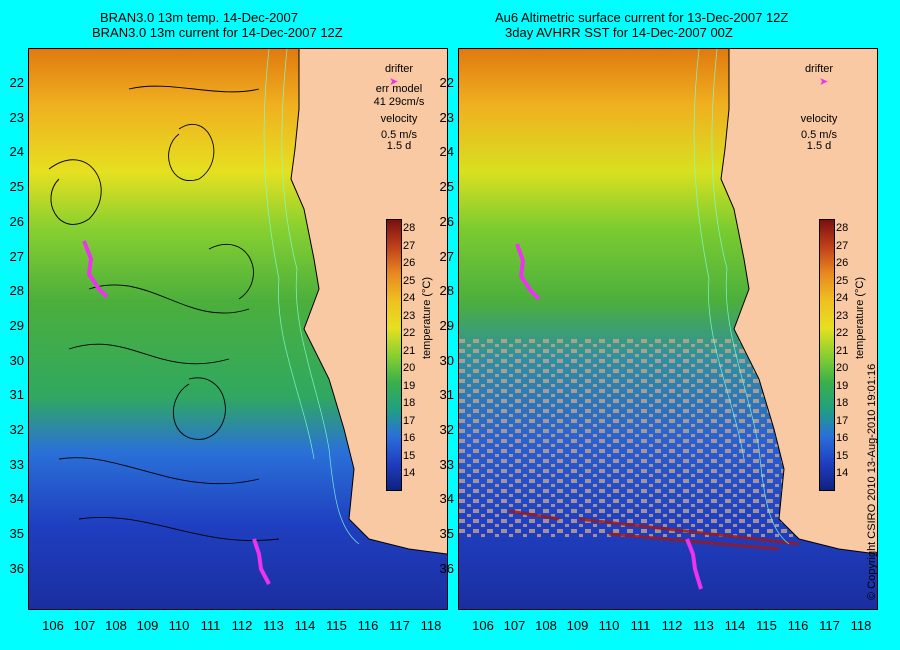  I want to click on longitude-tick: 117, so click(829, 625).